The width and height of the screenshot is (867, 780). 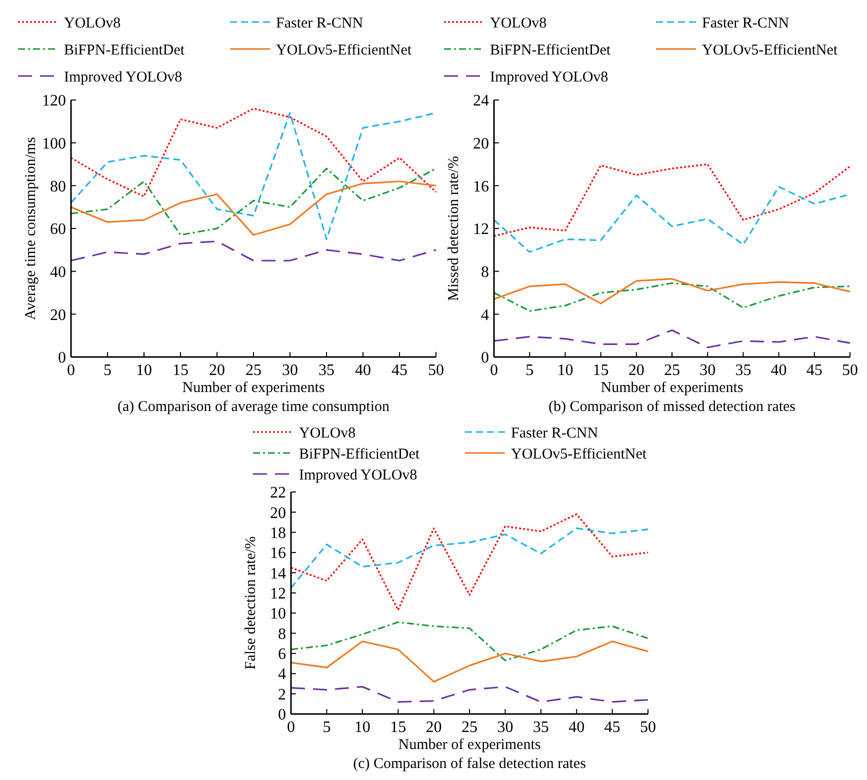 What do you see at coordinates (253, 407) in the screenshot?
I see `text: (a) Comparison of average time consumption` at bounding box center [253, 407].